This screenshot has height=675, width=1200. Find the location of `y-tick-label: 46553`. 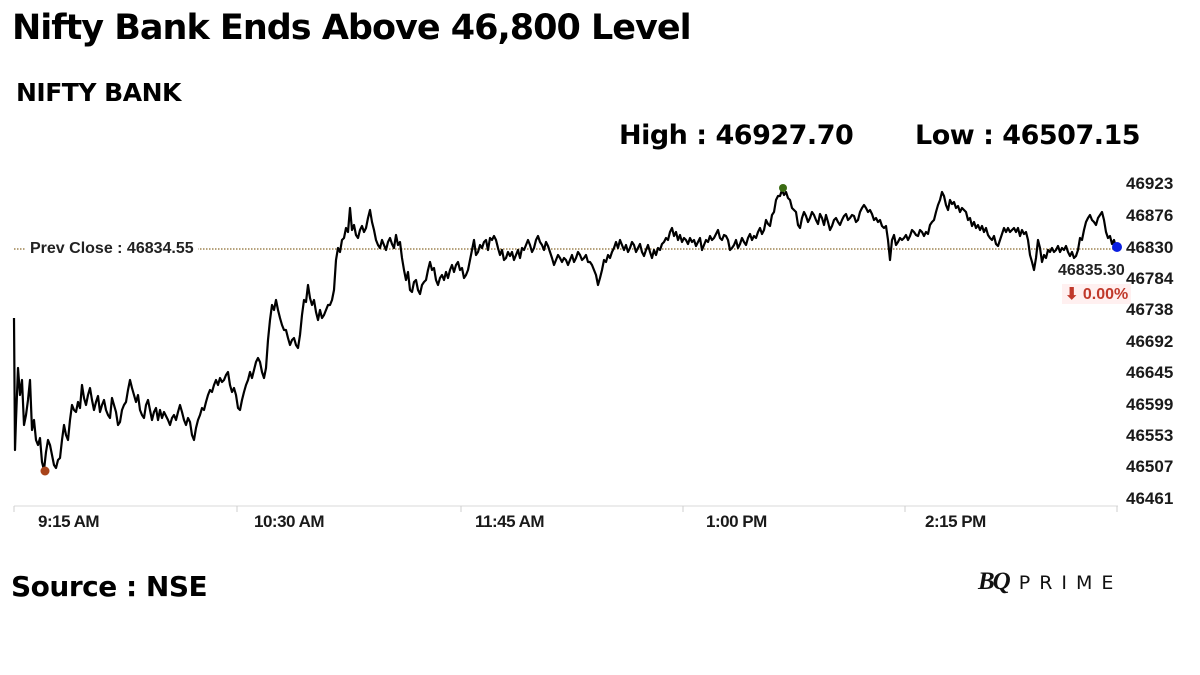

y-tick-label: 46553 is located at coordinates (1150, 435).